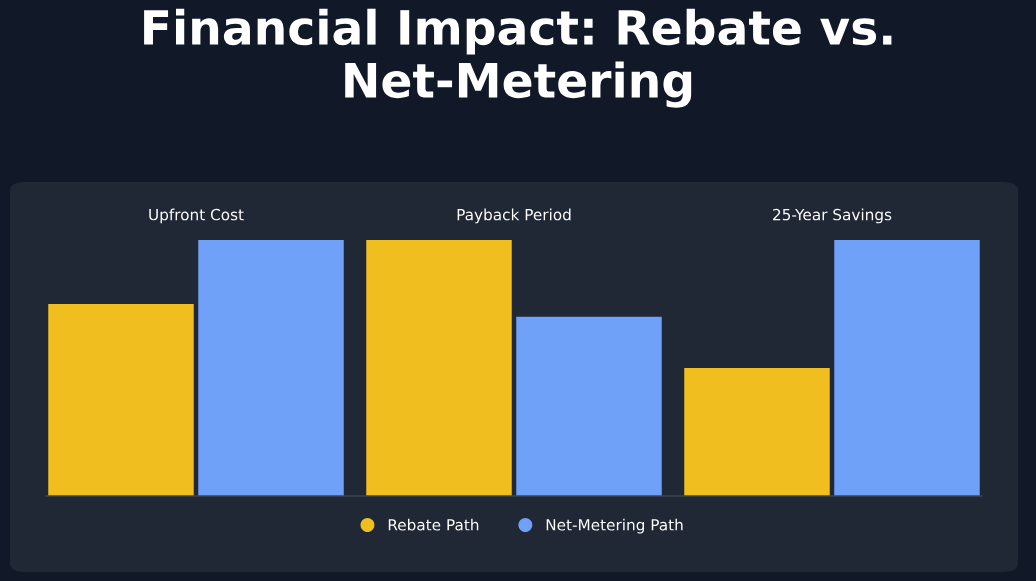 The height and width of the screenshot is (581, 1036). What do you see at coordinates (196, 216) in the screenshot?
I see `x-tick-label: Upfront Cost` at bounding box center [196, 216].